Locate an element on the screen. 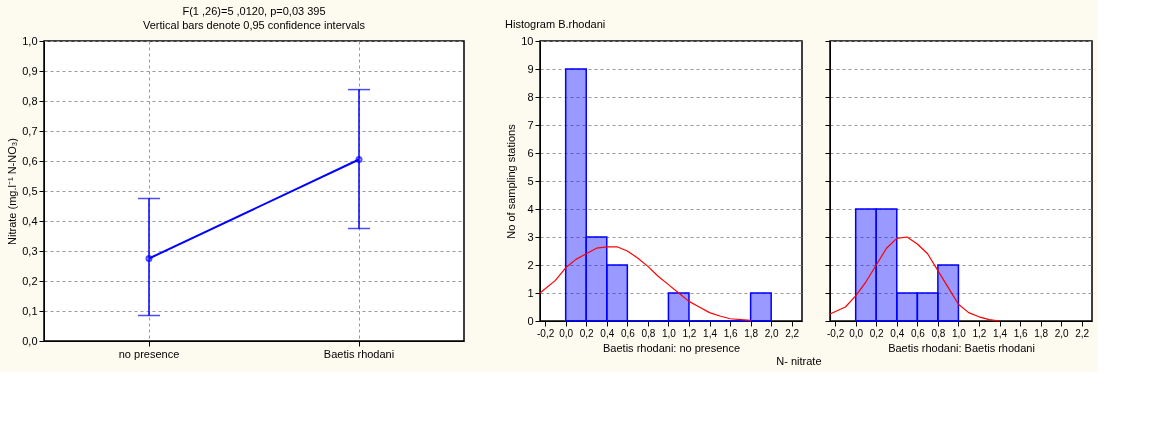  y-tick-label: 0,6 is located at coordinates (30, 160).